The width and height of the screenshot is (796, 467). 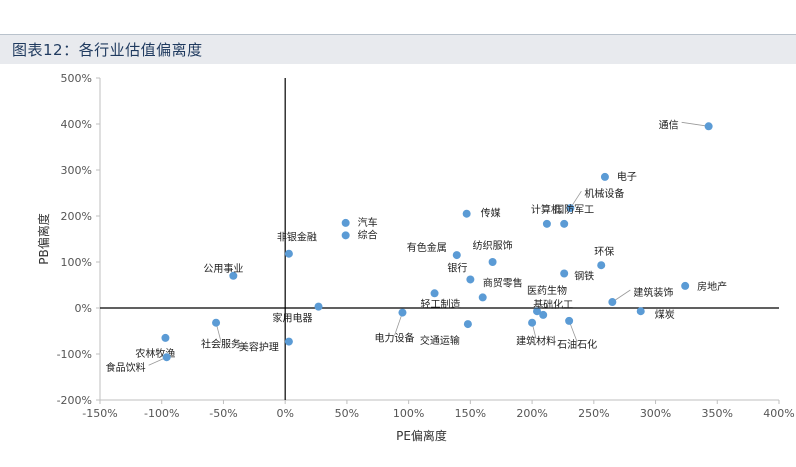 I want to click on x-tick-label: 150%, so click(x=470, y=413).